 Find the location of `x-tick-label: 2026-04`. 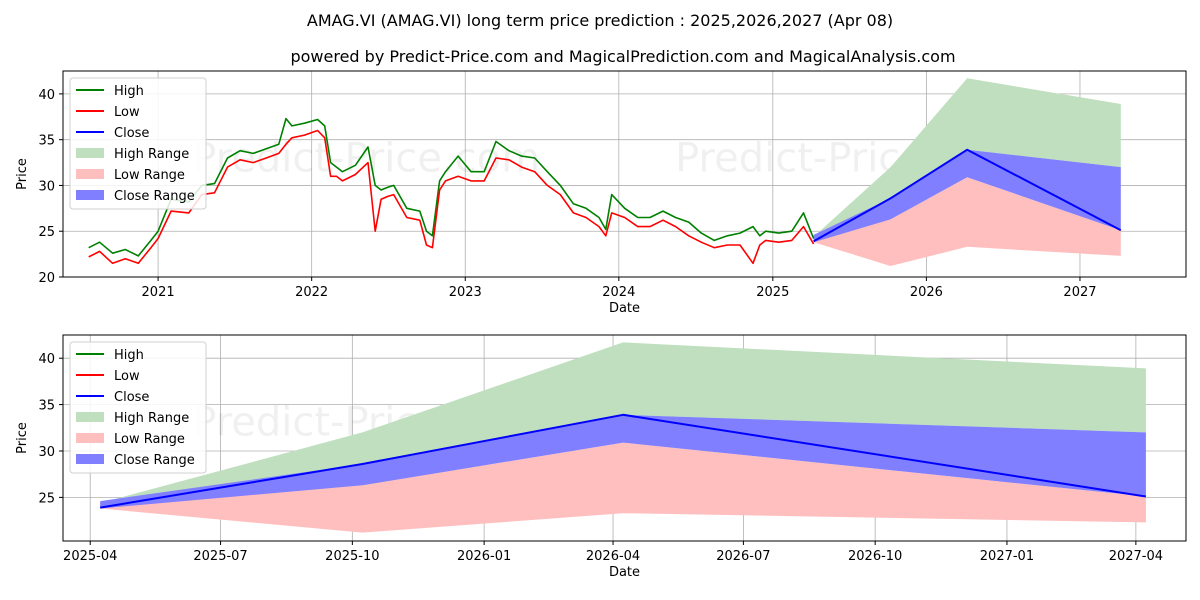

x-tick-label: 2026-04 is located at coordinates (613, 556).